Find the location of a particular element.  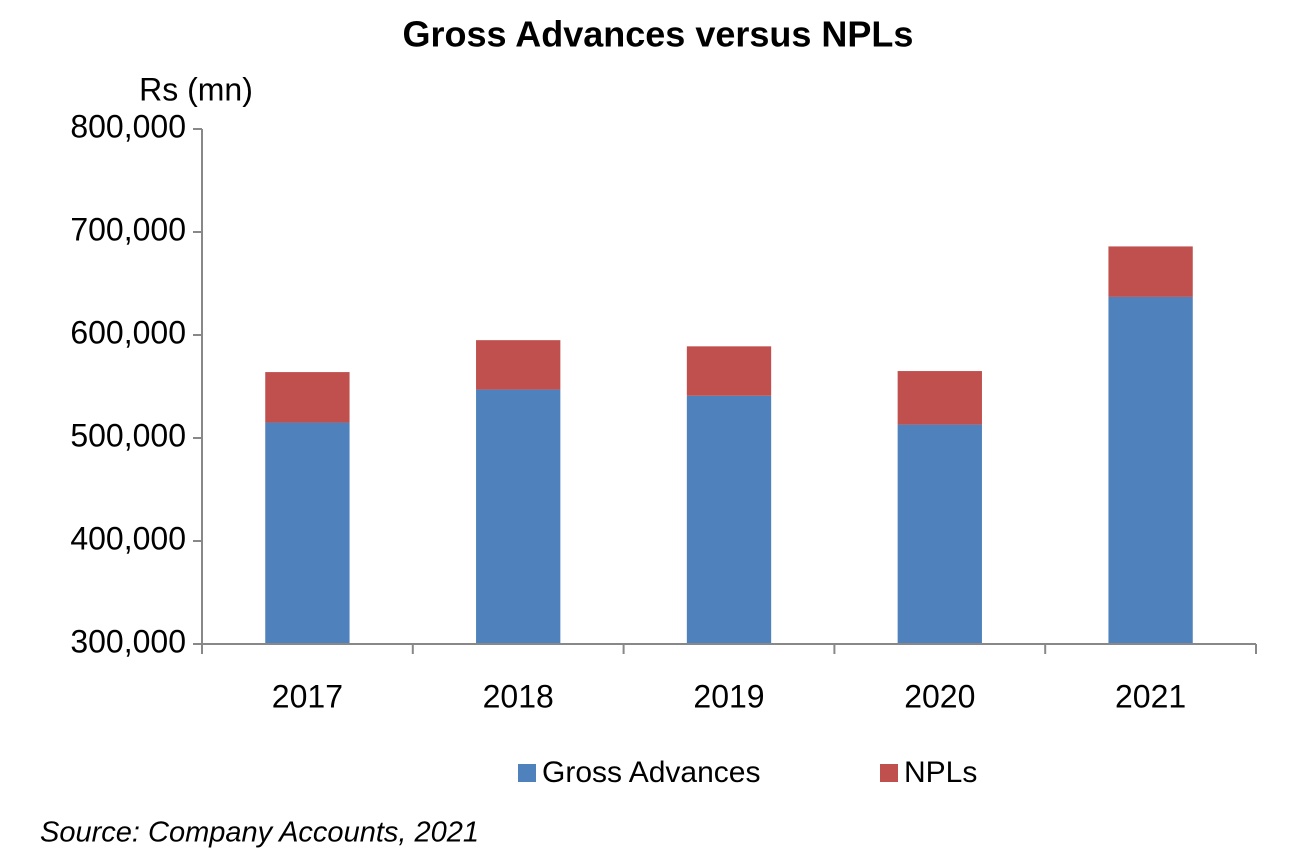

x-tick-label: 2017 is located at coordinates (307, 696).